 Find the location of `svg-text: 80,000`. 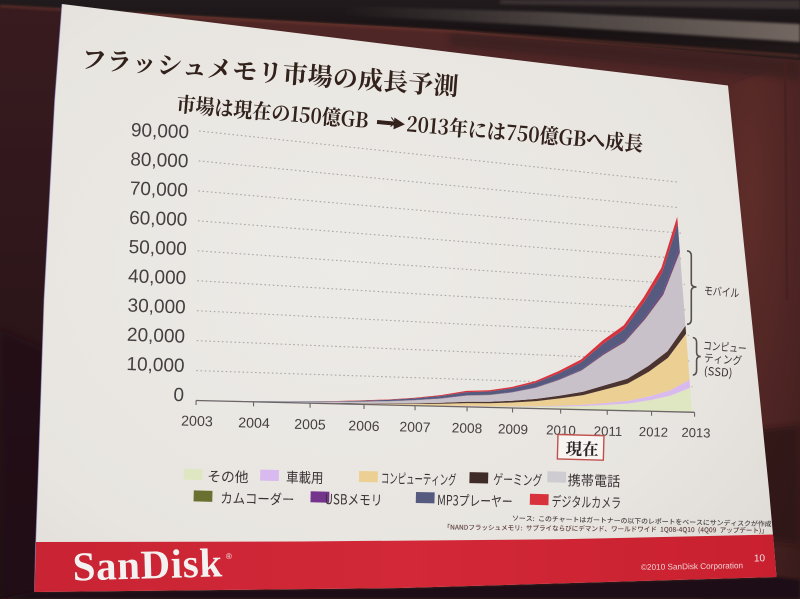

svg-text: 80,000 is located at coordinates (159, 160).